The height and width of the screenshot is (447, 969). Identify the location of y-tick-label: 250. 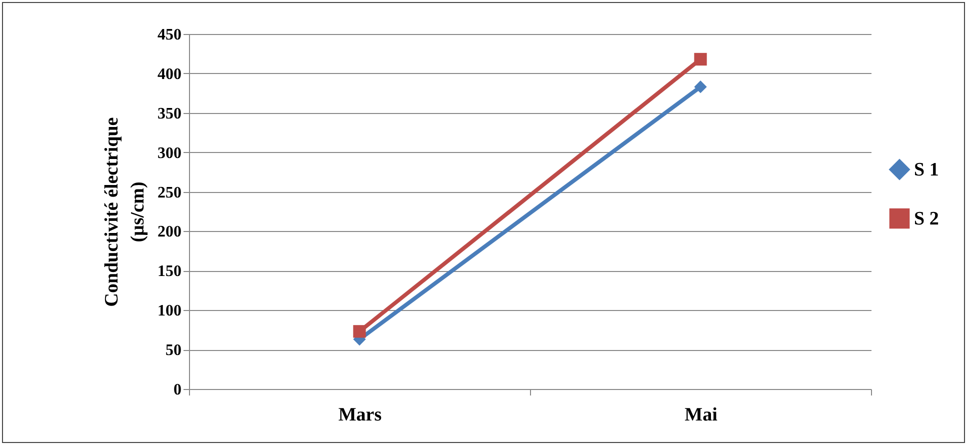
(170, 193).